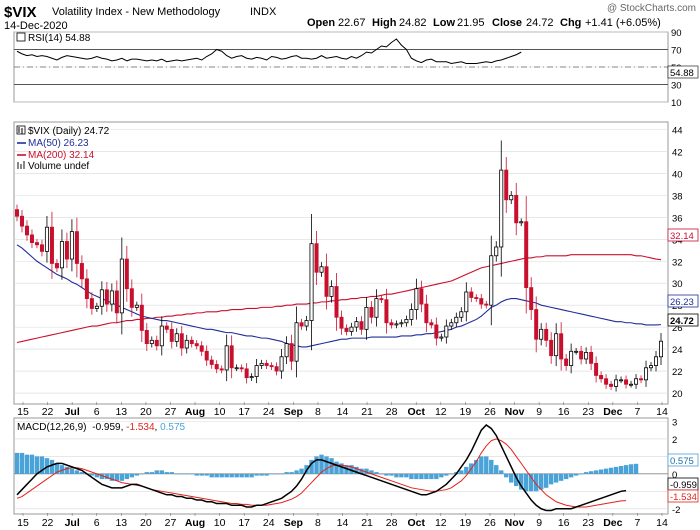 The image size is (700, 530). What do you see at coordinates (623, 23) in the screenshot?
I see `chg-value: +1.41 (+6.05%)` at bounding box center [623, 23].